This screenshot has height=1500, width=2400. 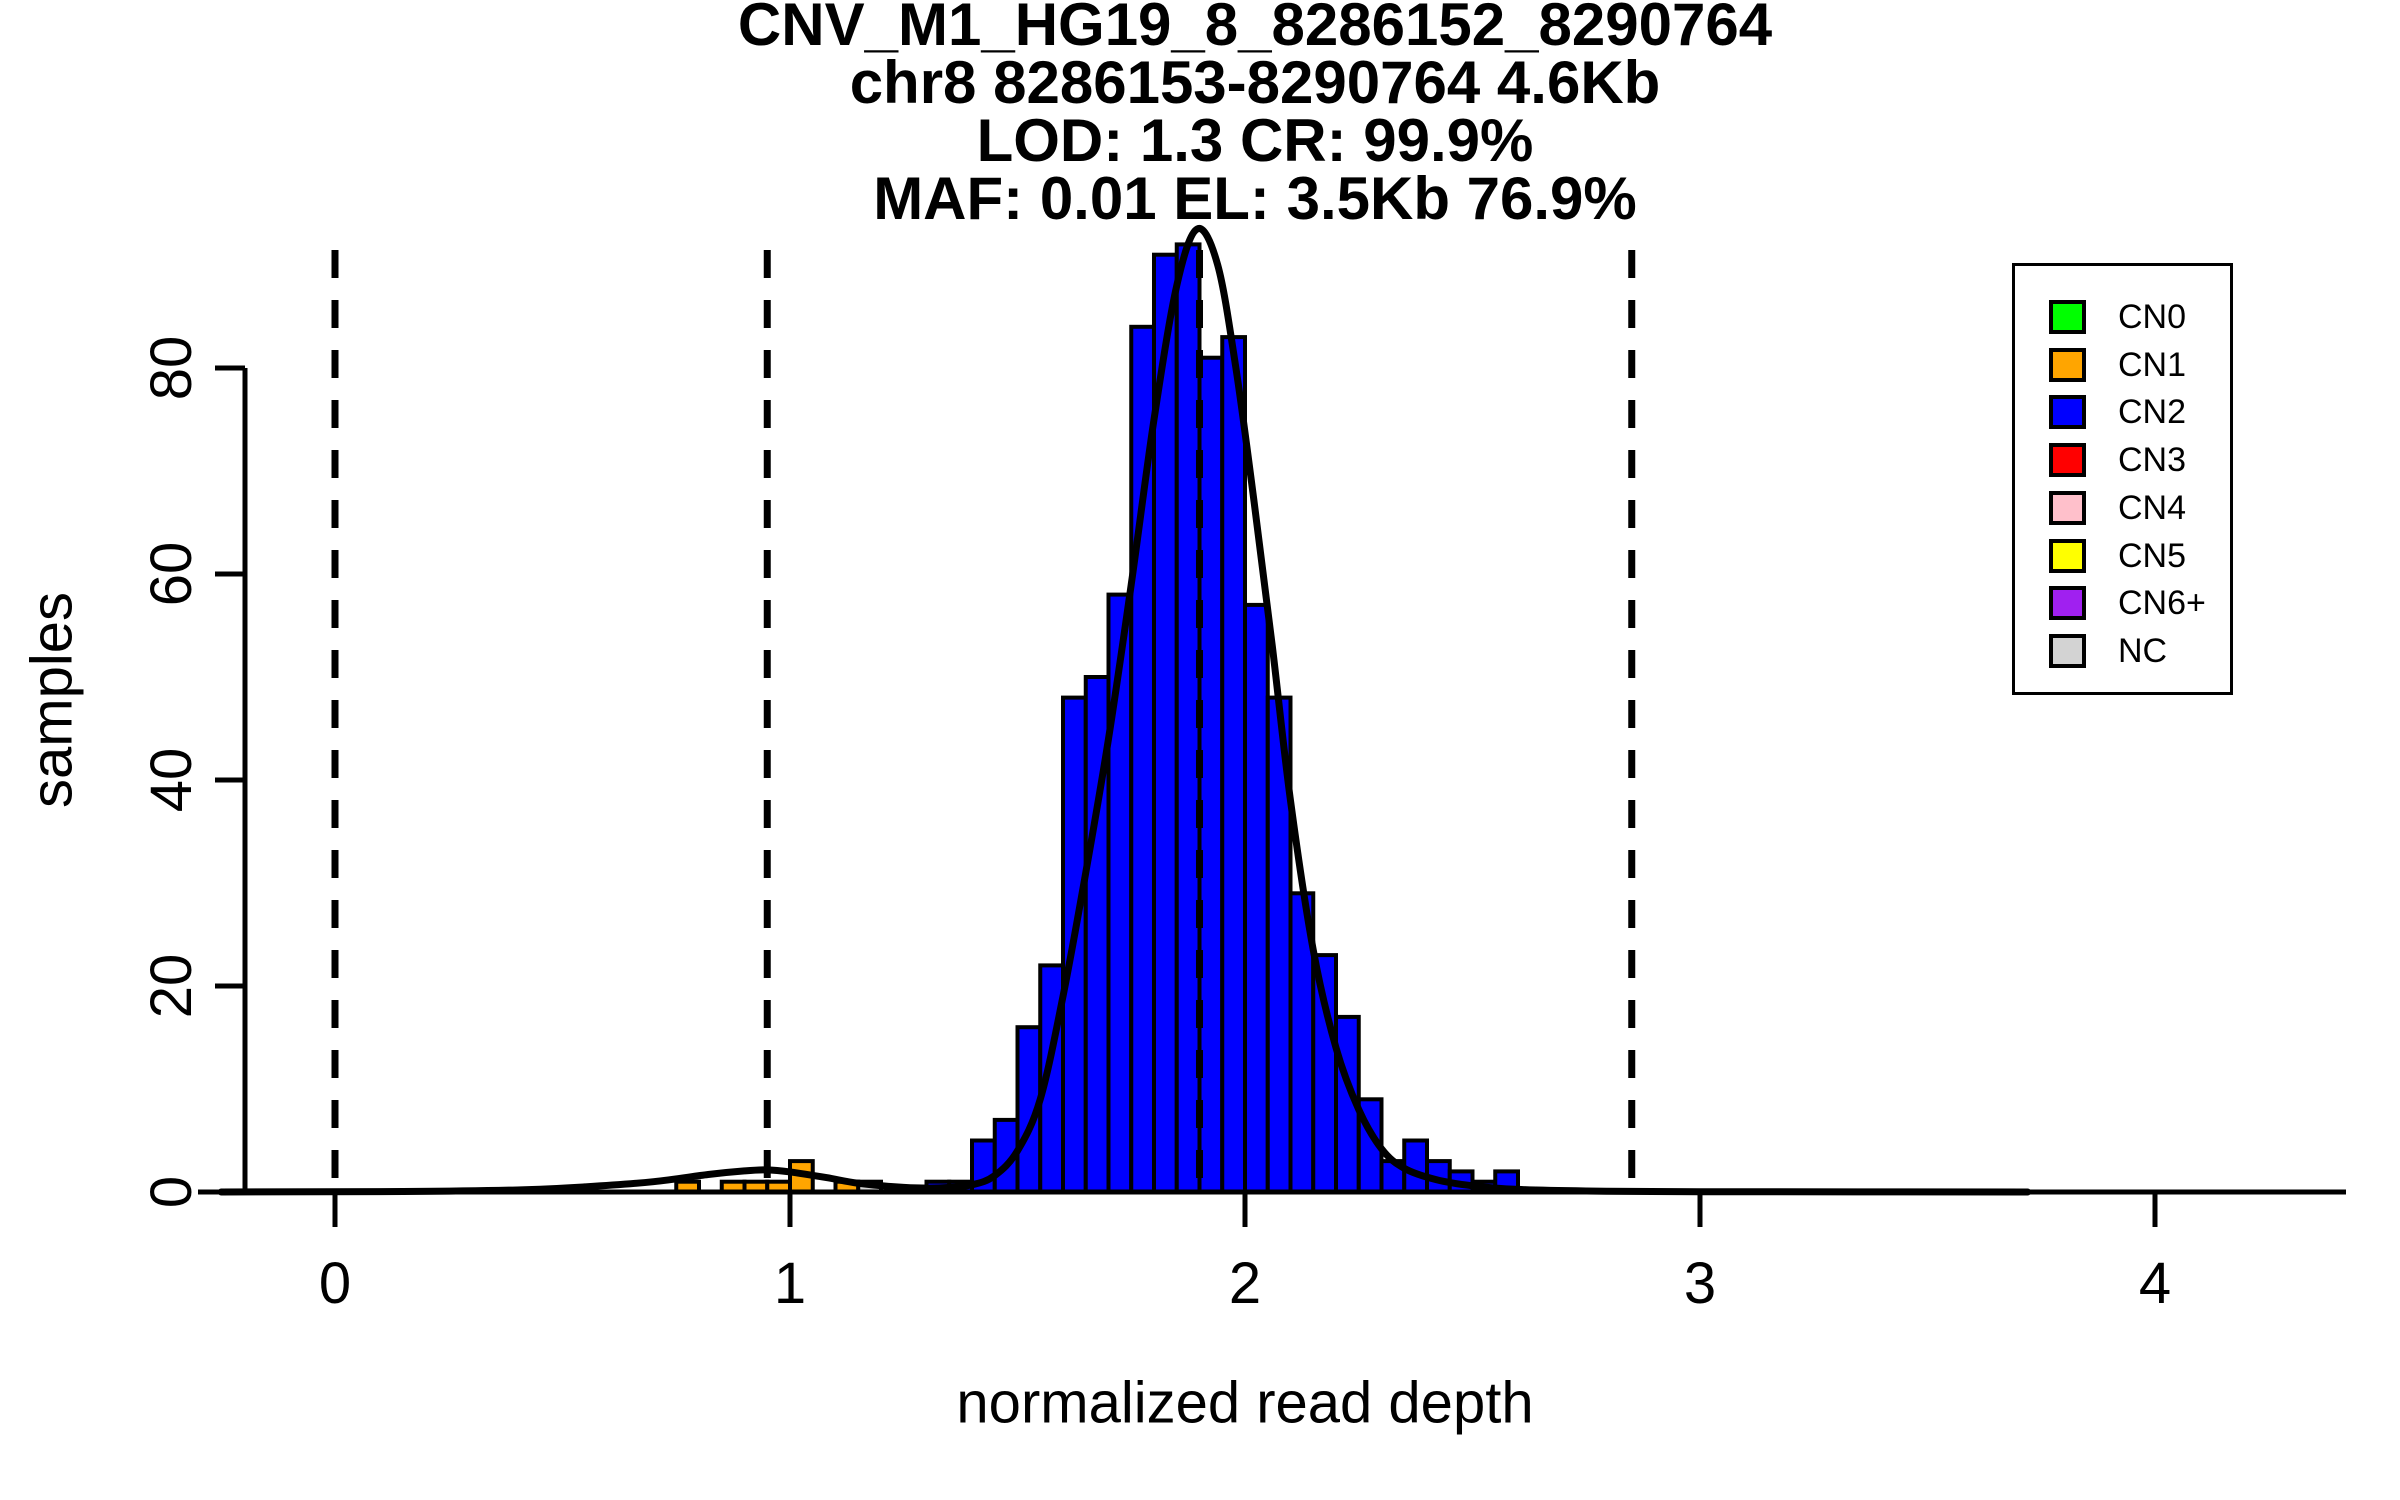 I want to click on x-tick-label-2: 2, so click(x=1245, y=1283).